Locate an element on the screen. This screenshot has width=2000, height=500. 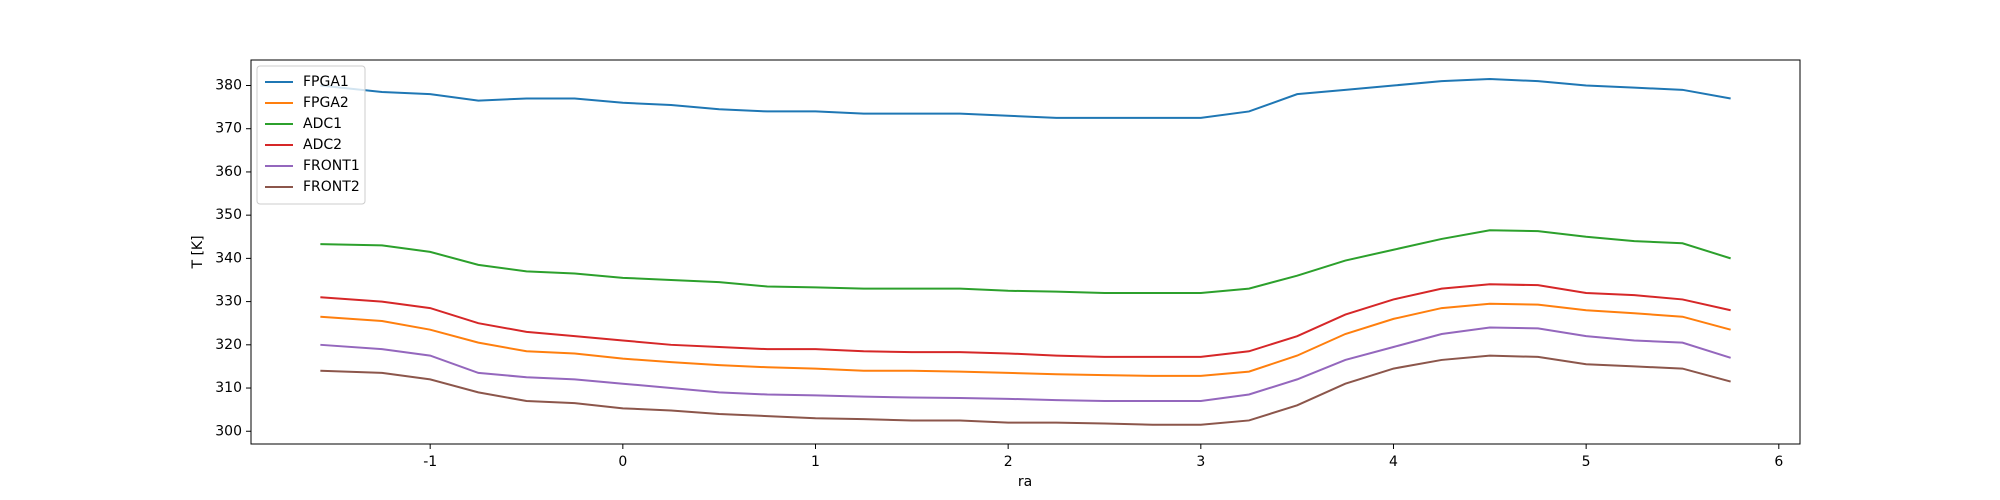
legend-label: FPGA1 is located at coordinates (326, 82).